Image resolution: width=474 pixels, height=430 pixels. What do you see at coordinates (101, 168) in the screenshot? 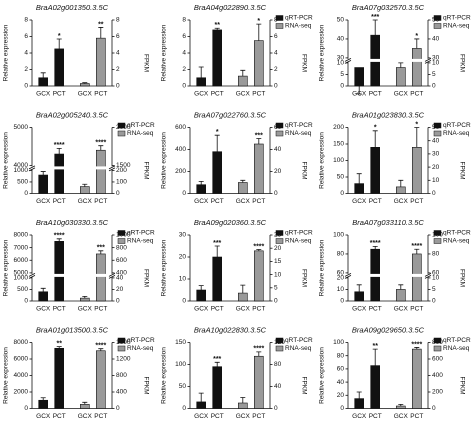
I see `bar-break-gap` at bounding box center [101, 168].